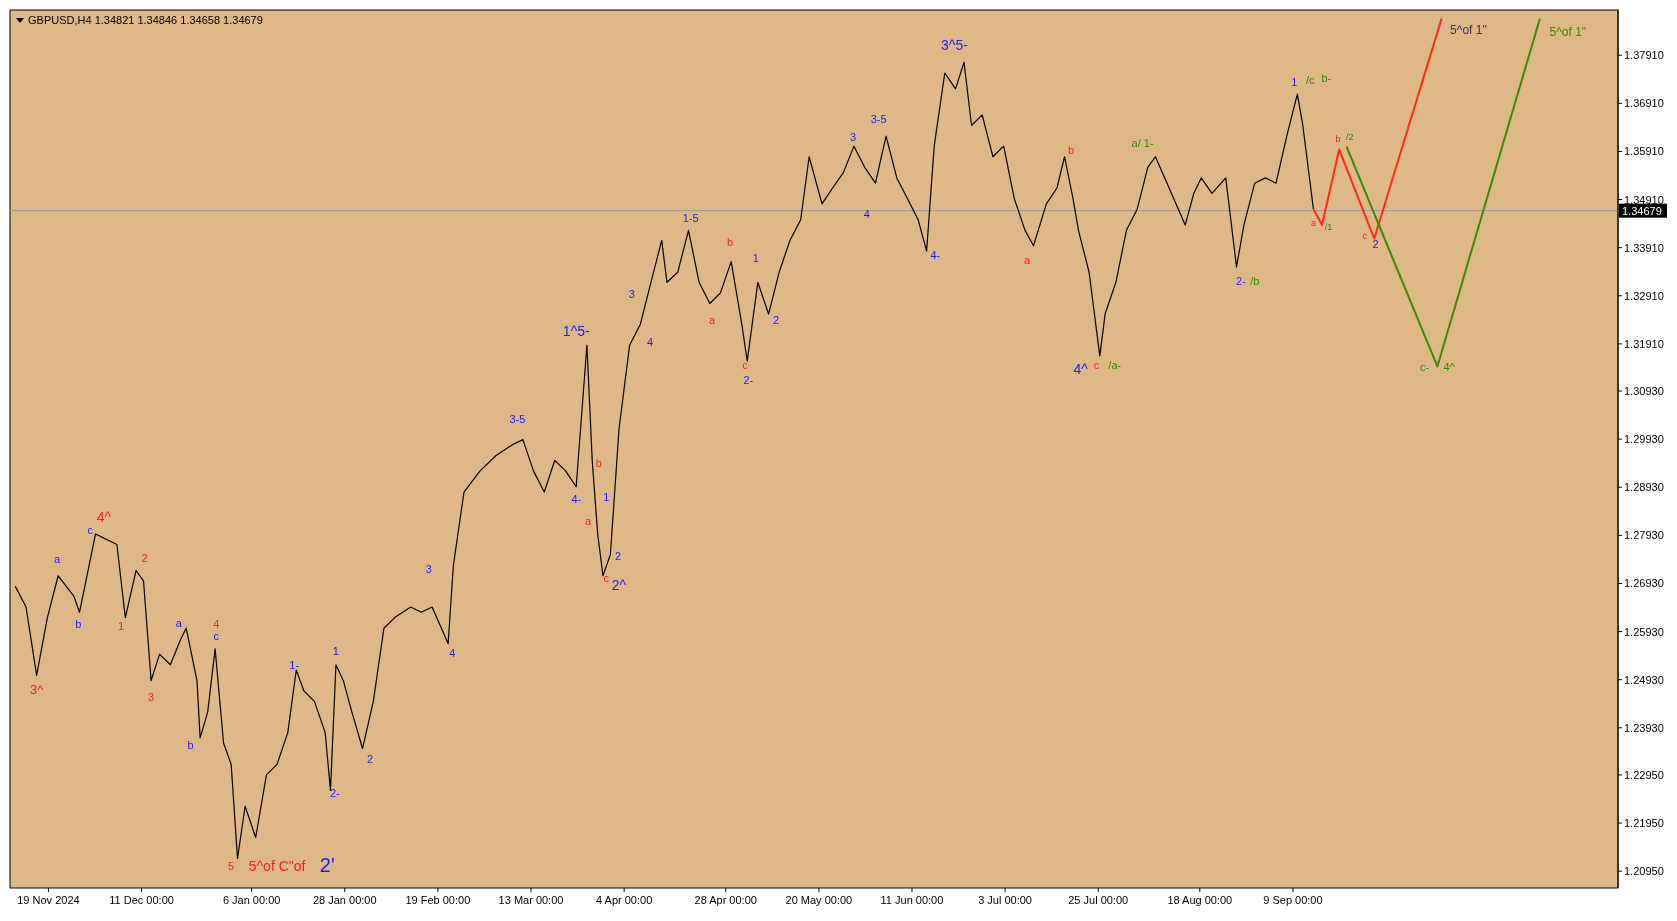 The height and width of the screenshot is (921, 1677). I want to click on annotation: b-, so click(1326, 78).